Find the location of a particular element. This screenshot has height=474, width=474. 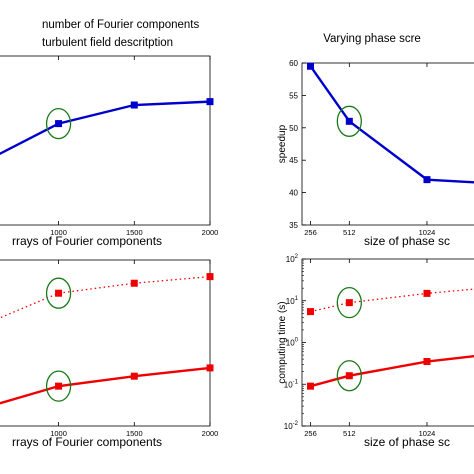

y-tick-label: 50 is located at coordinates (293, 128).